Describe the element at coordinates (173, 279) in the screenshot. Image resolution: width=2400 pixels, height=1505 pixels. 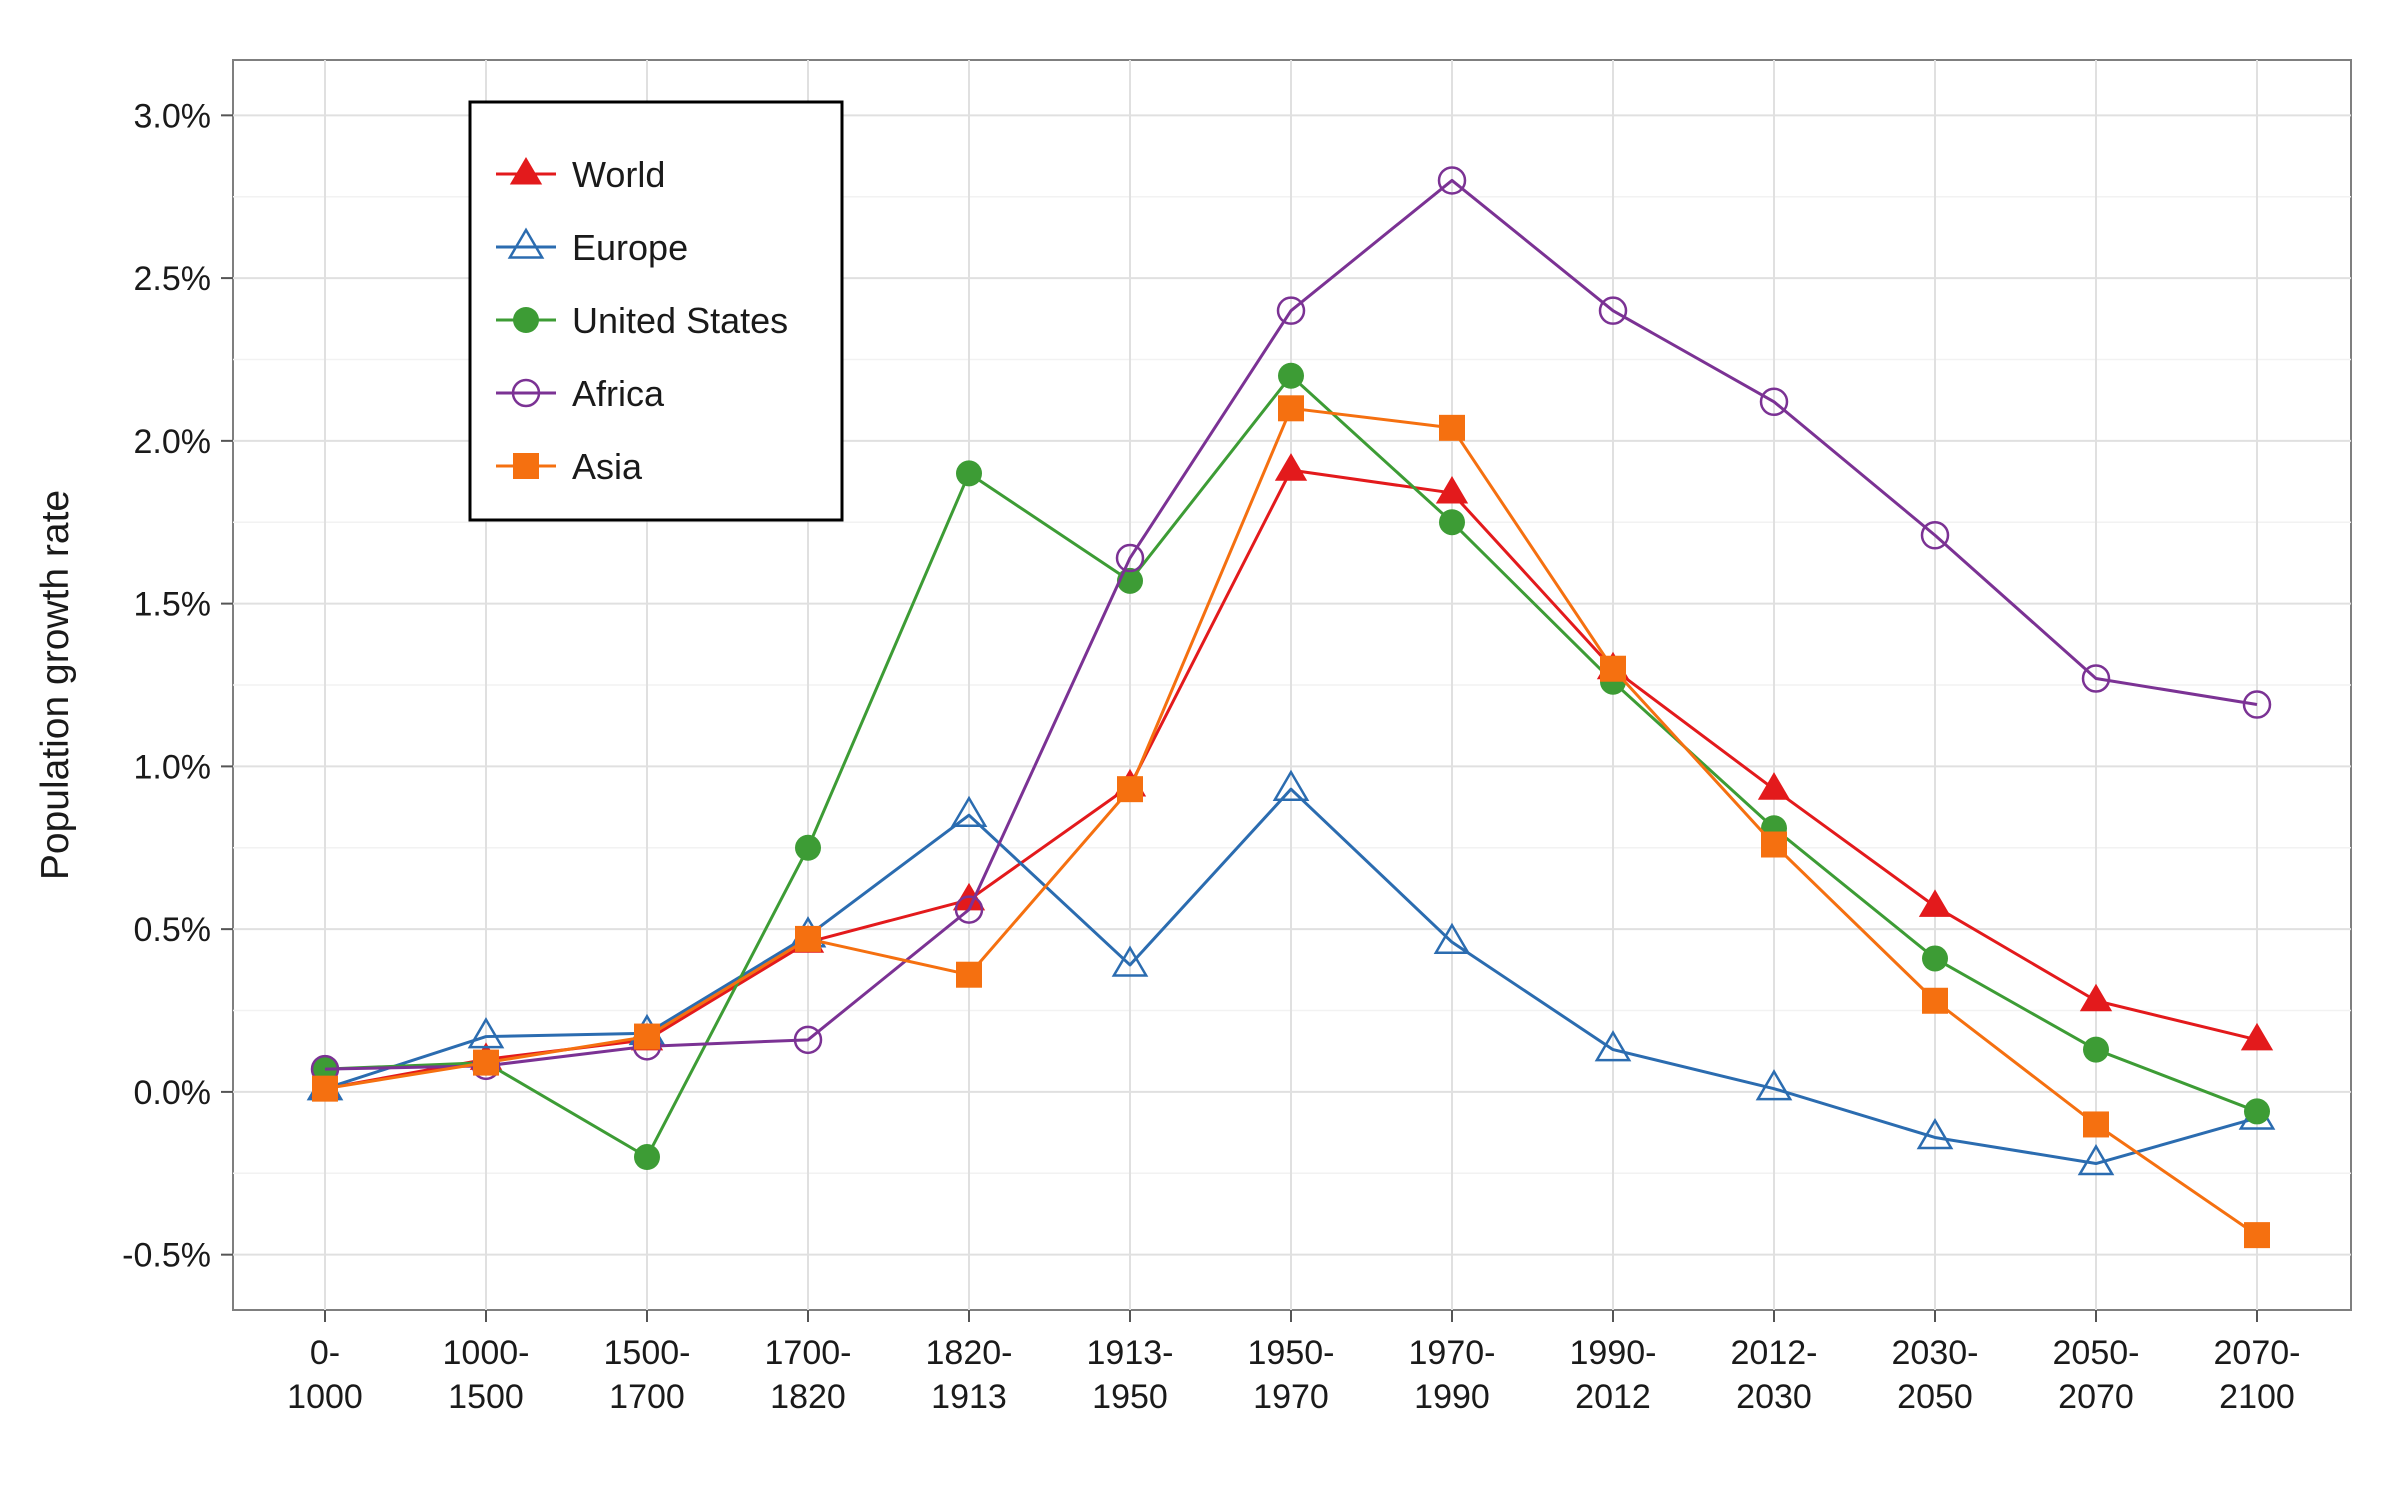
I see `y-tick-label: 2.5%` at that location.